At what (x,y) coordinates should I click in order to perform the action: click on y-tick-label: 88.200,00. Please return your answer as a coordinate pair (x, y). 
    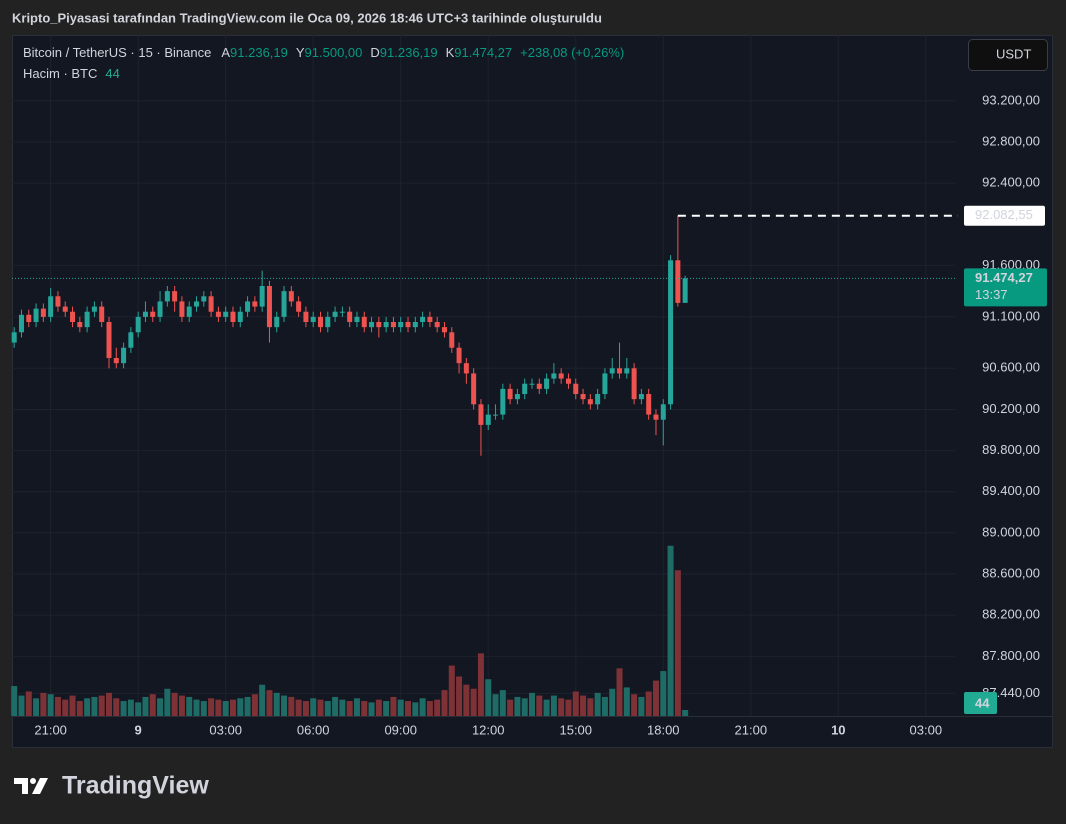
    Looking at the image, I should click on (1011, 614).